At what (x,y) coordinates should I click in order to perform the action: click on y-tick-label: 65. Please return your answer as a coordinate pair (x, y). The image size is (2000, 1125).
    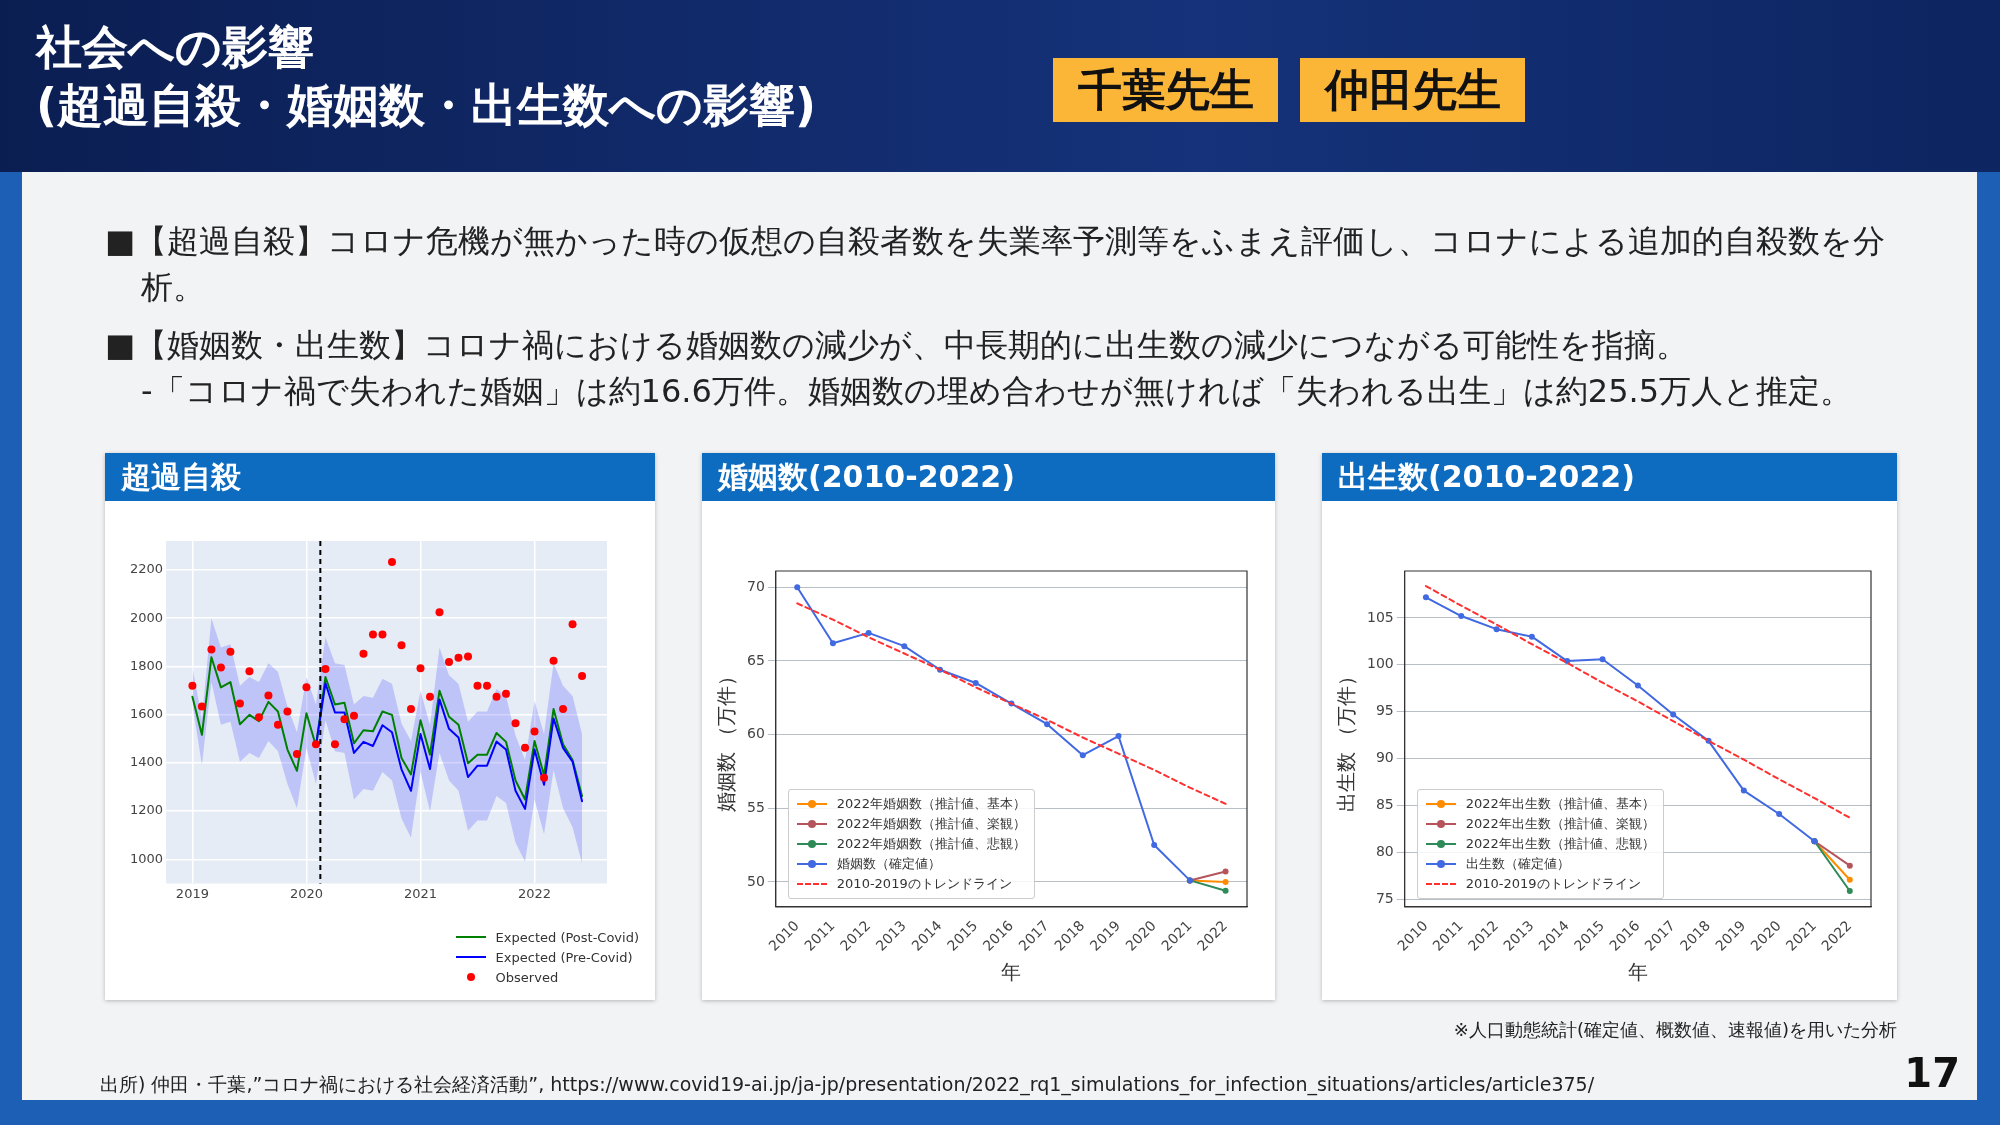
    Looking at the image, I should click on (755, 659).